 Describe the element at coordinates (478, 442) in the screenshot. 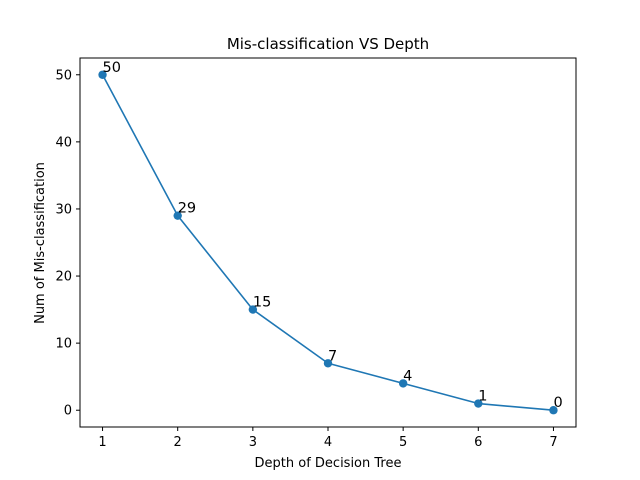

I see `x-tick-label: 6` at that location.